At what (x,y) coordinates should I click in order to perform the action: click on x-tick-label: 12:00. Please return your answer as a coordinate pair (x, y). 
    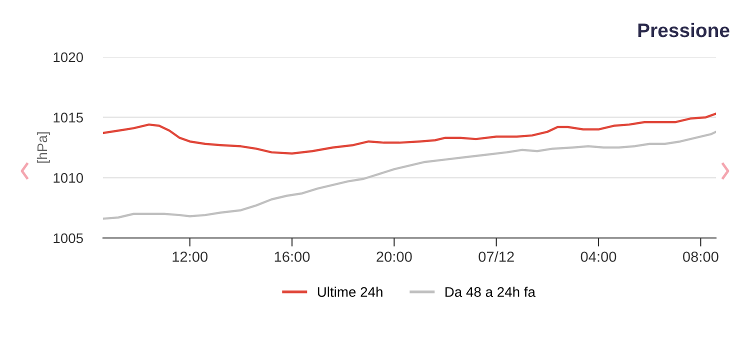
    Looking at the image, I should click on (190, 257).